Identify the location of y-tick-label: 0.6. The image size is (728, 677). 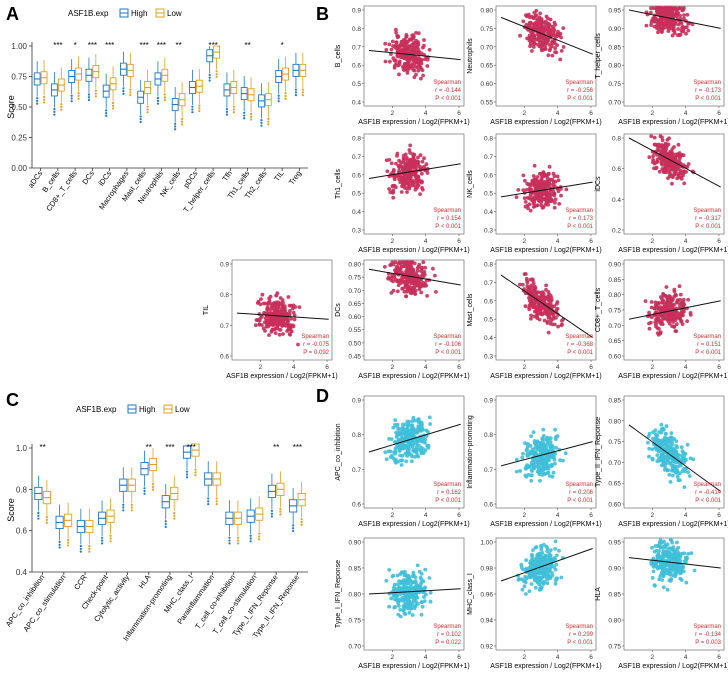
(356, 175).